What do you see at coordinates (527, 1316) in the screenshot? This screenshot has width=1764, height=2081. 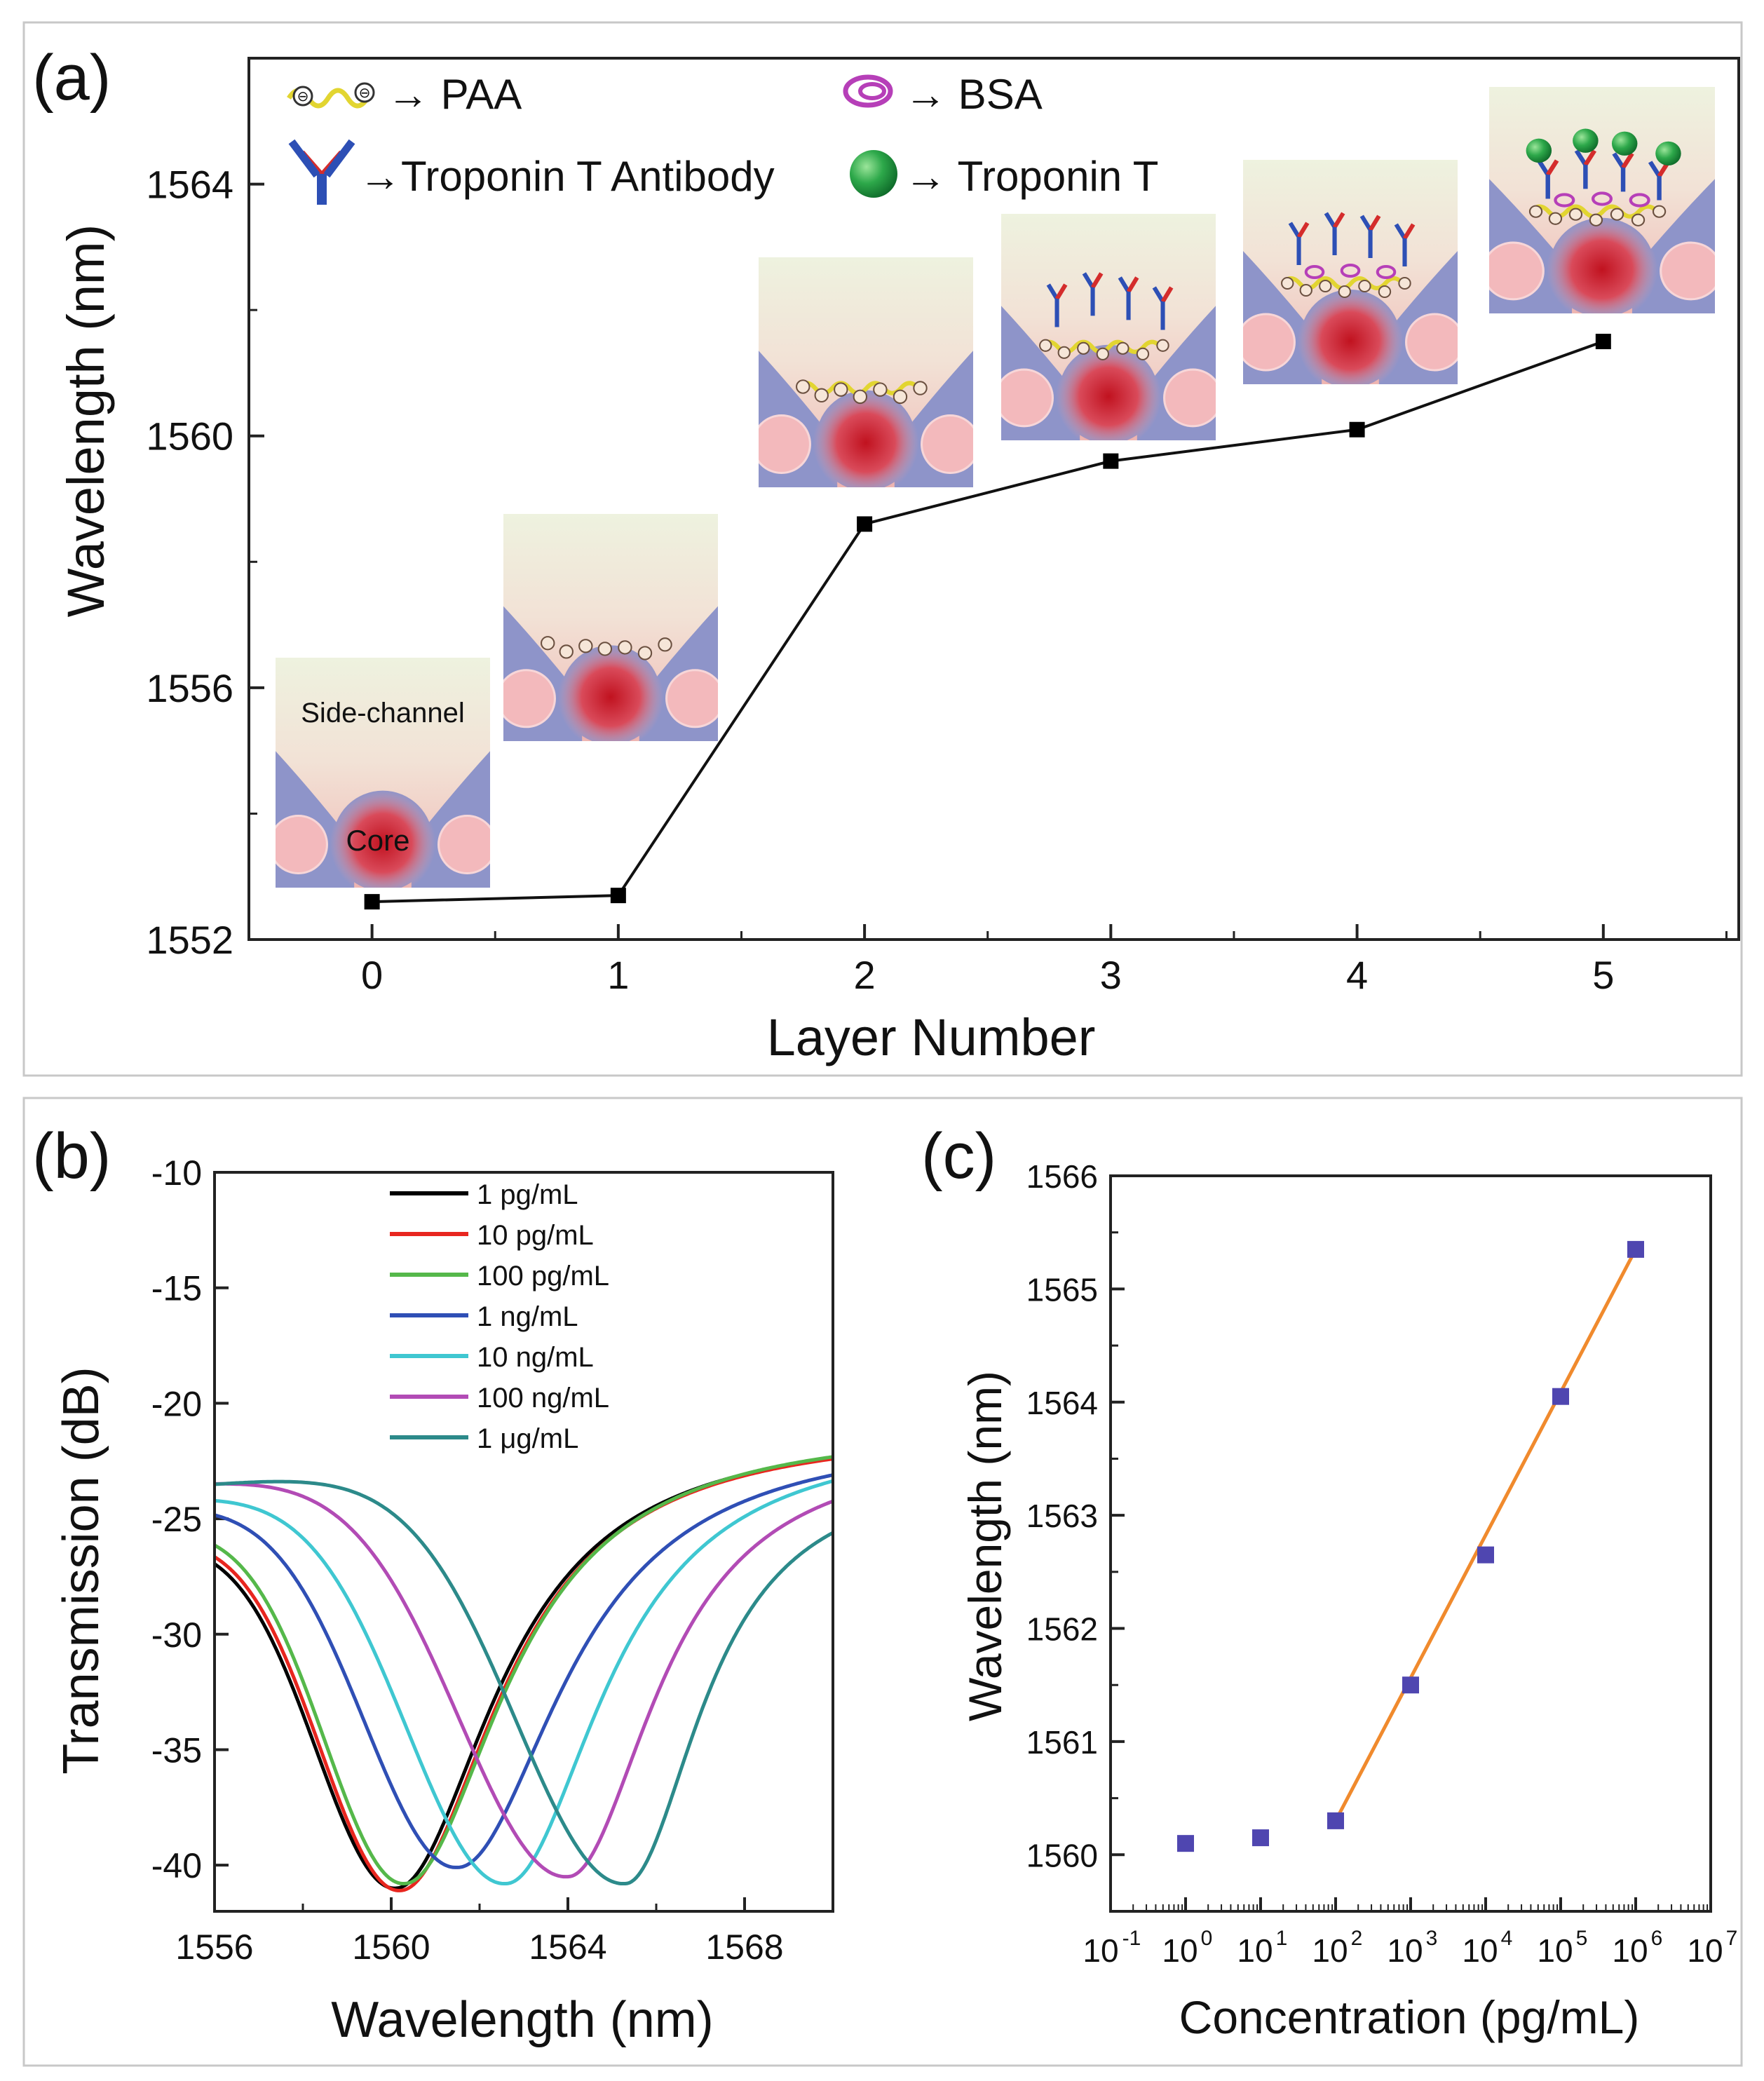 I see `legend-label-b: 1 ng/mL` at bounding box center [527, 1316].